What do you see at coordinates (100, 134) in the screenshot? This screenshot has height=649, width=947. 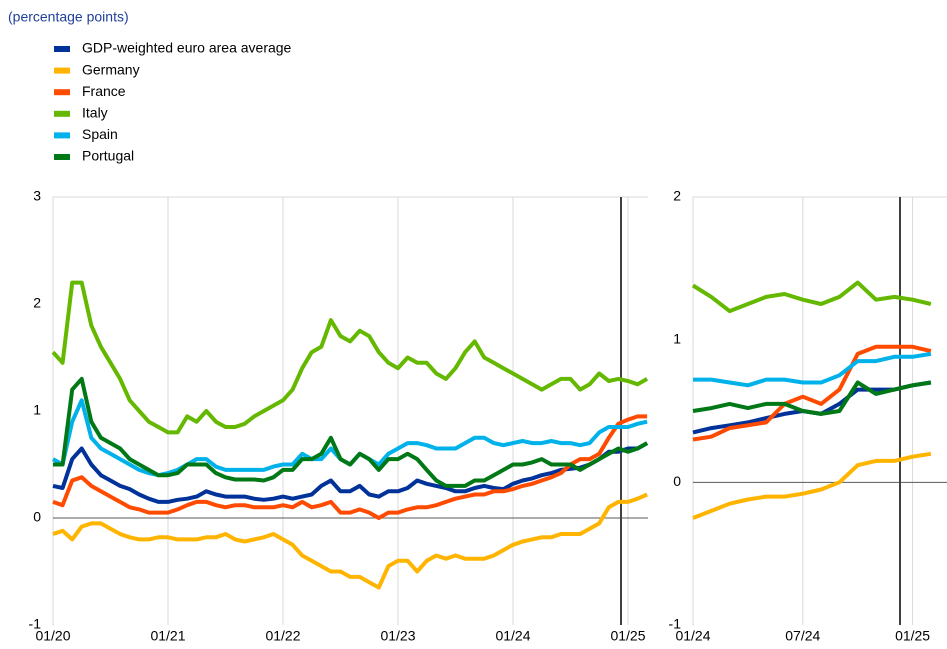 I see `legend-label: Spain` at bounding box center [100, 134].